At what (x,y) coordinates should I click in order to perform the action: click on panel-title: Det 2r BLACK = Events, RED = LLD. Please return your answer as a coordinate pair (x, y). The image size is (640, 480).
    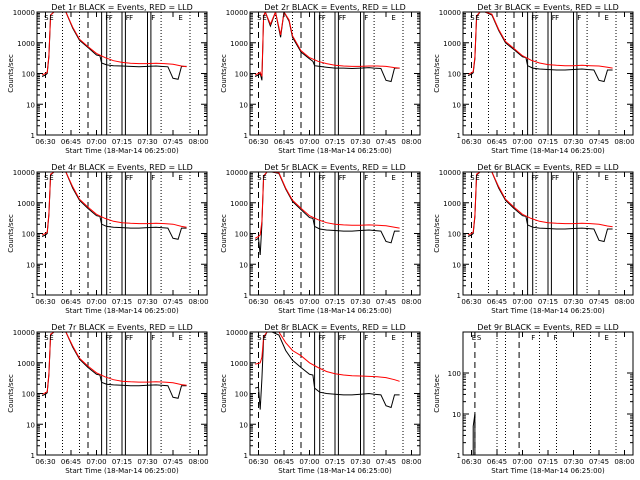
    Looking at the image, I should click on (335, 7).